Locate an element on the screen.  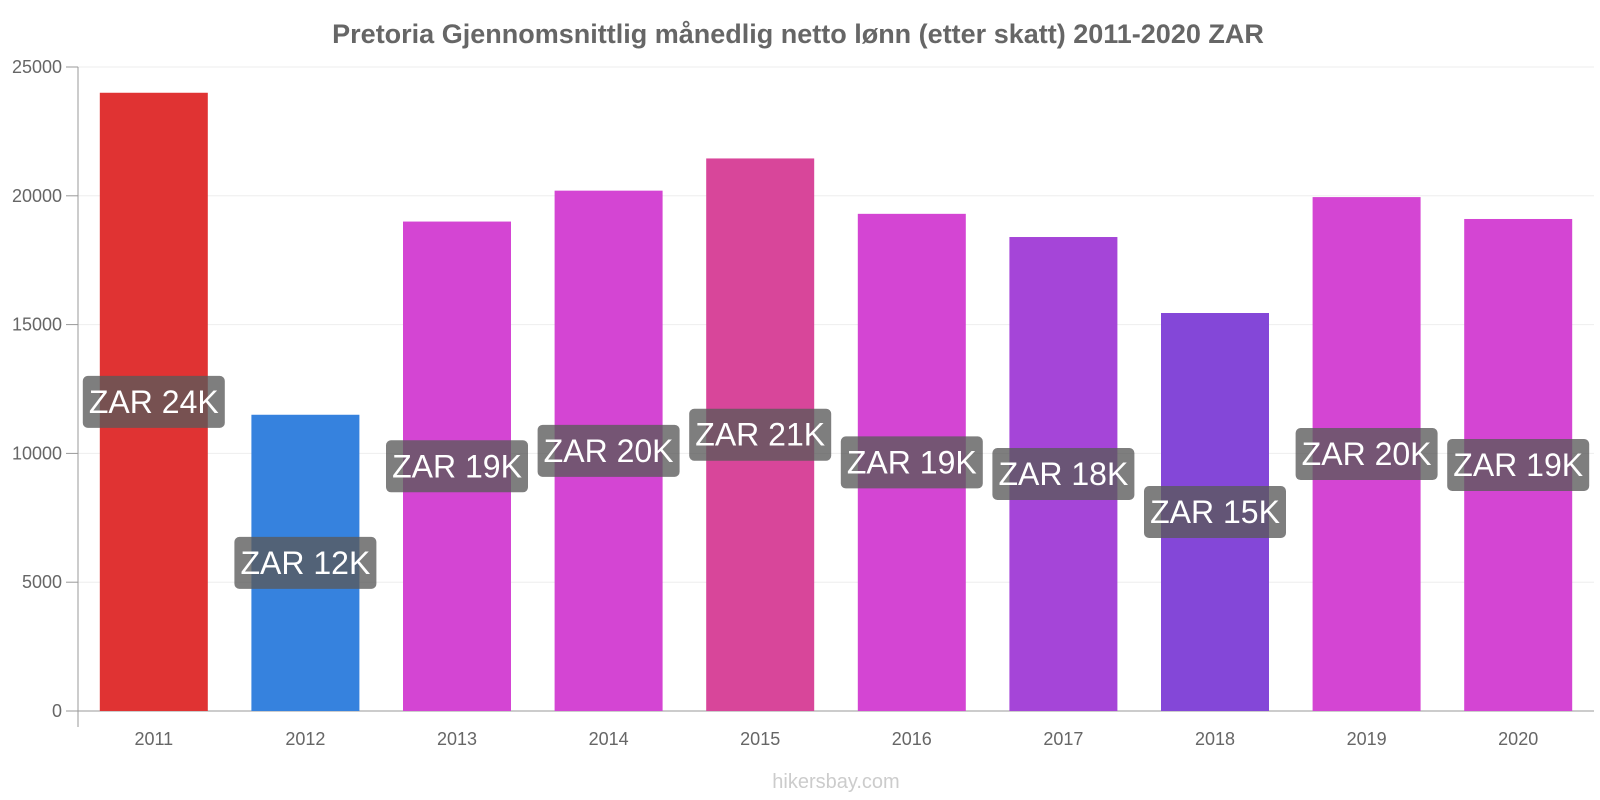
source-credit: hikersbay.com is located at coordinates (835, 782).